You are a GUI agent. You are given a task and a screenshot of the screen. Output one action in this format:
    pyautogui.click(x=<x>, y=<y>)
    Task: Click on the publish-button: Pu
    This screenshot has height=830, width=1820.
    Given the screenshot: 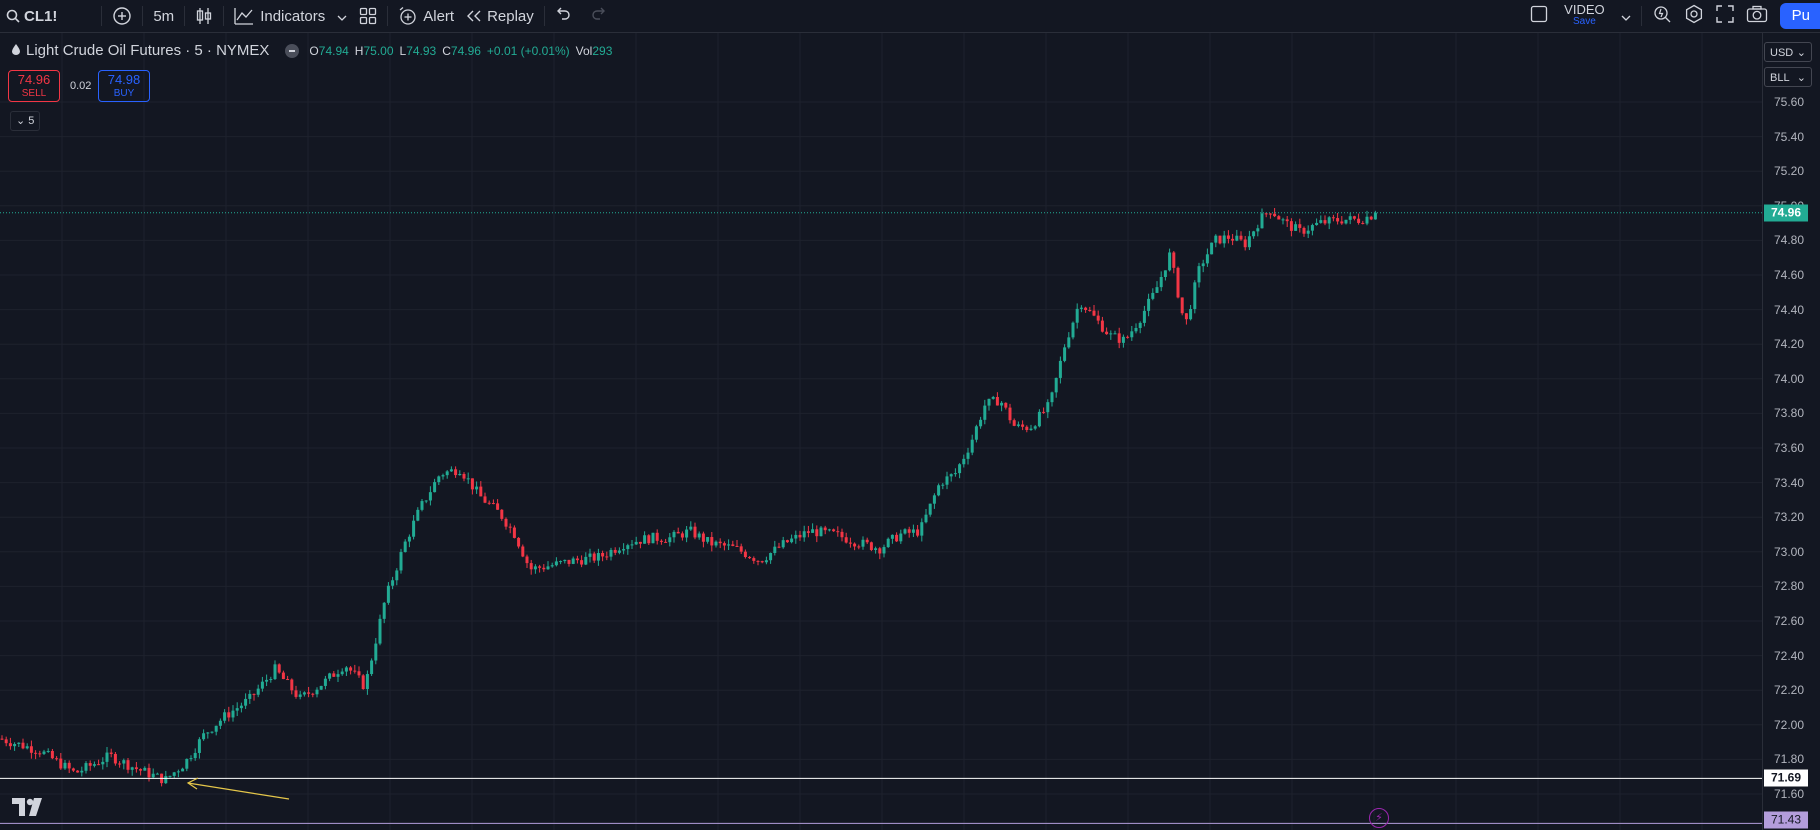 What is the action you would take?
    pyautogui.click(x=1799, y=16)
    